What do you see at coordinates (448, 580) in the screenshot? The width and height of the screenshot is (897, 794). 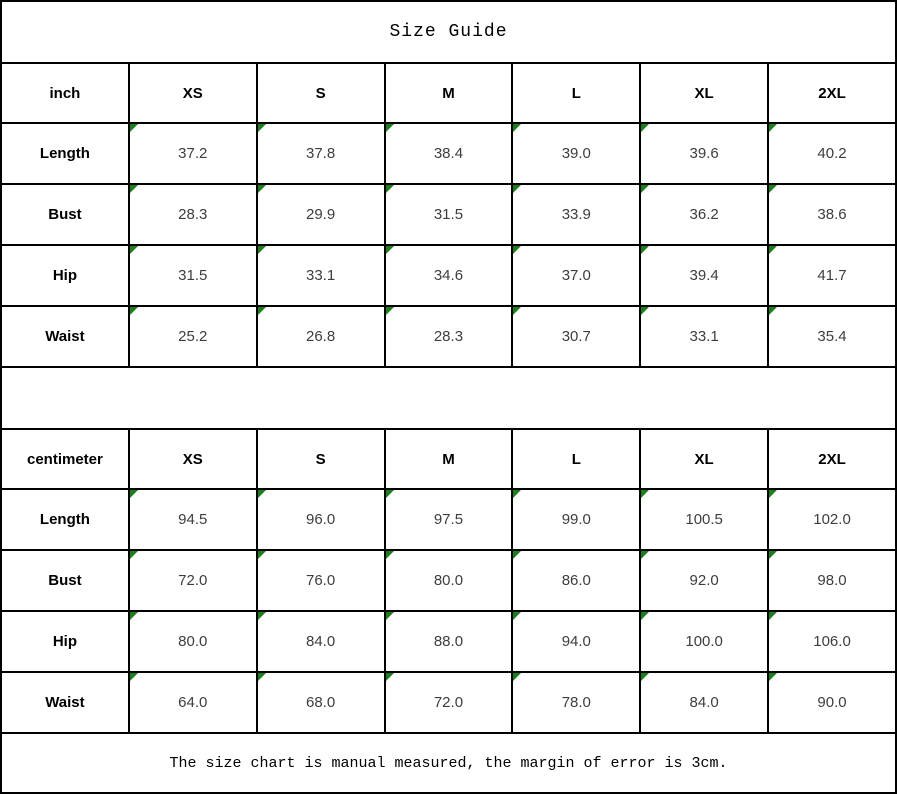 I see `table-row: Bust 72.0 76.0 80.0 86.0 92.0 98.0` at bounding box center [448, 580].